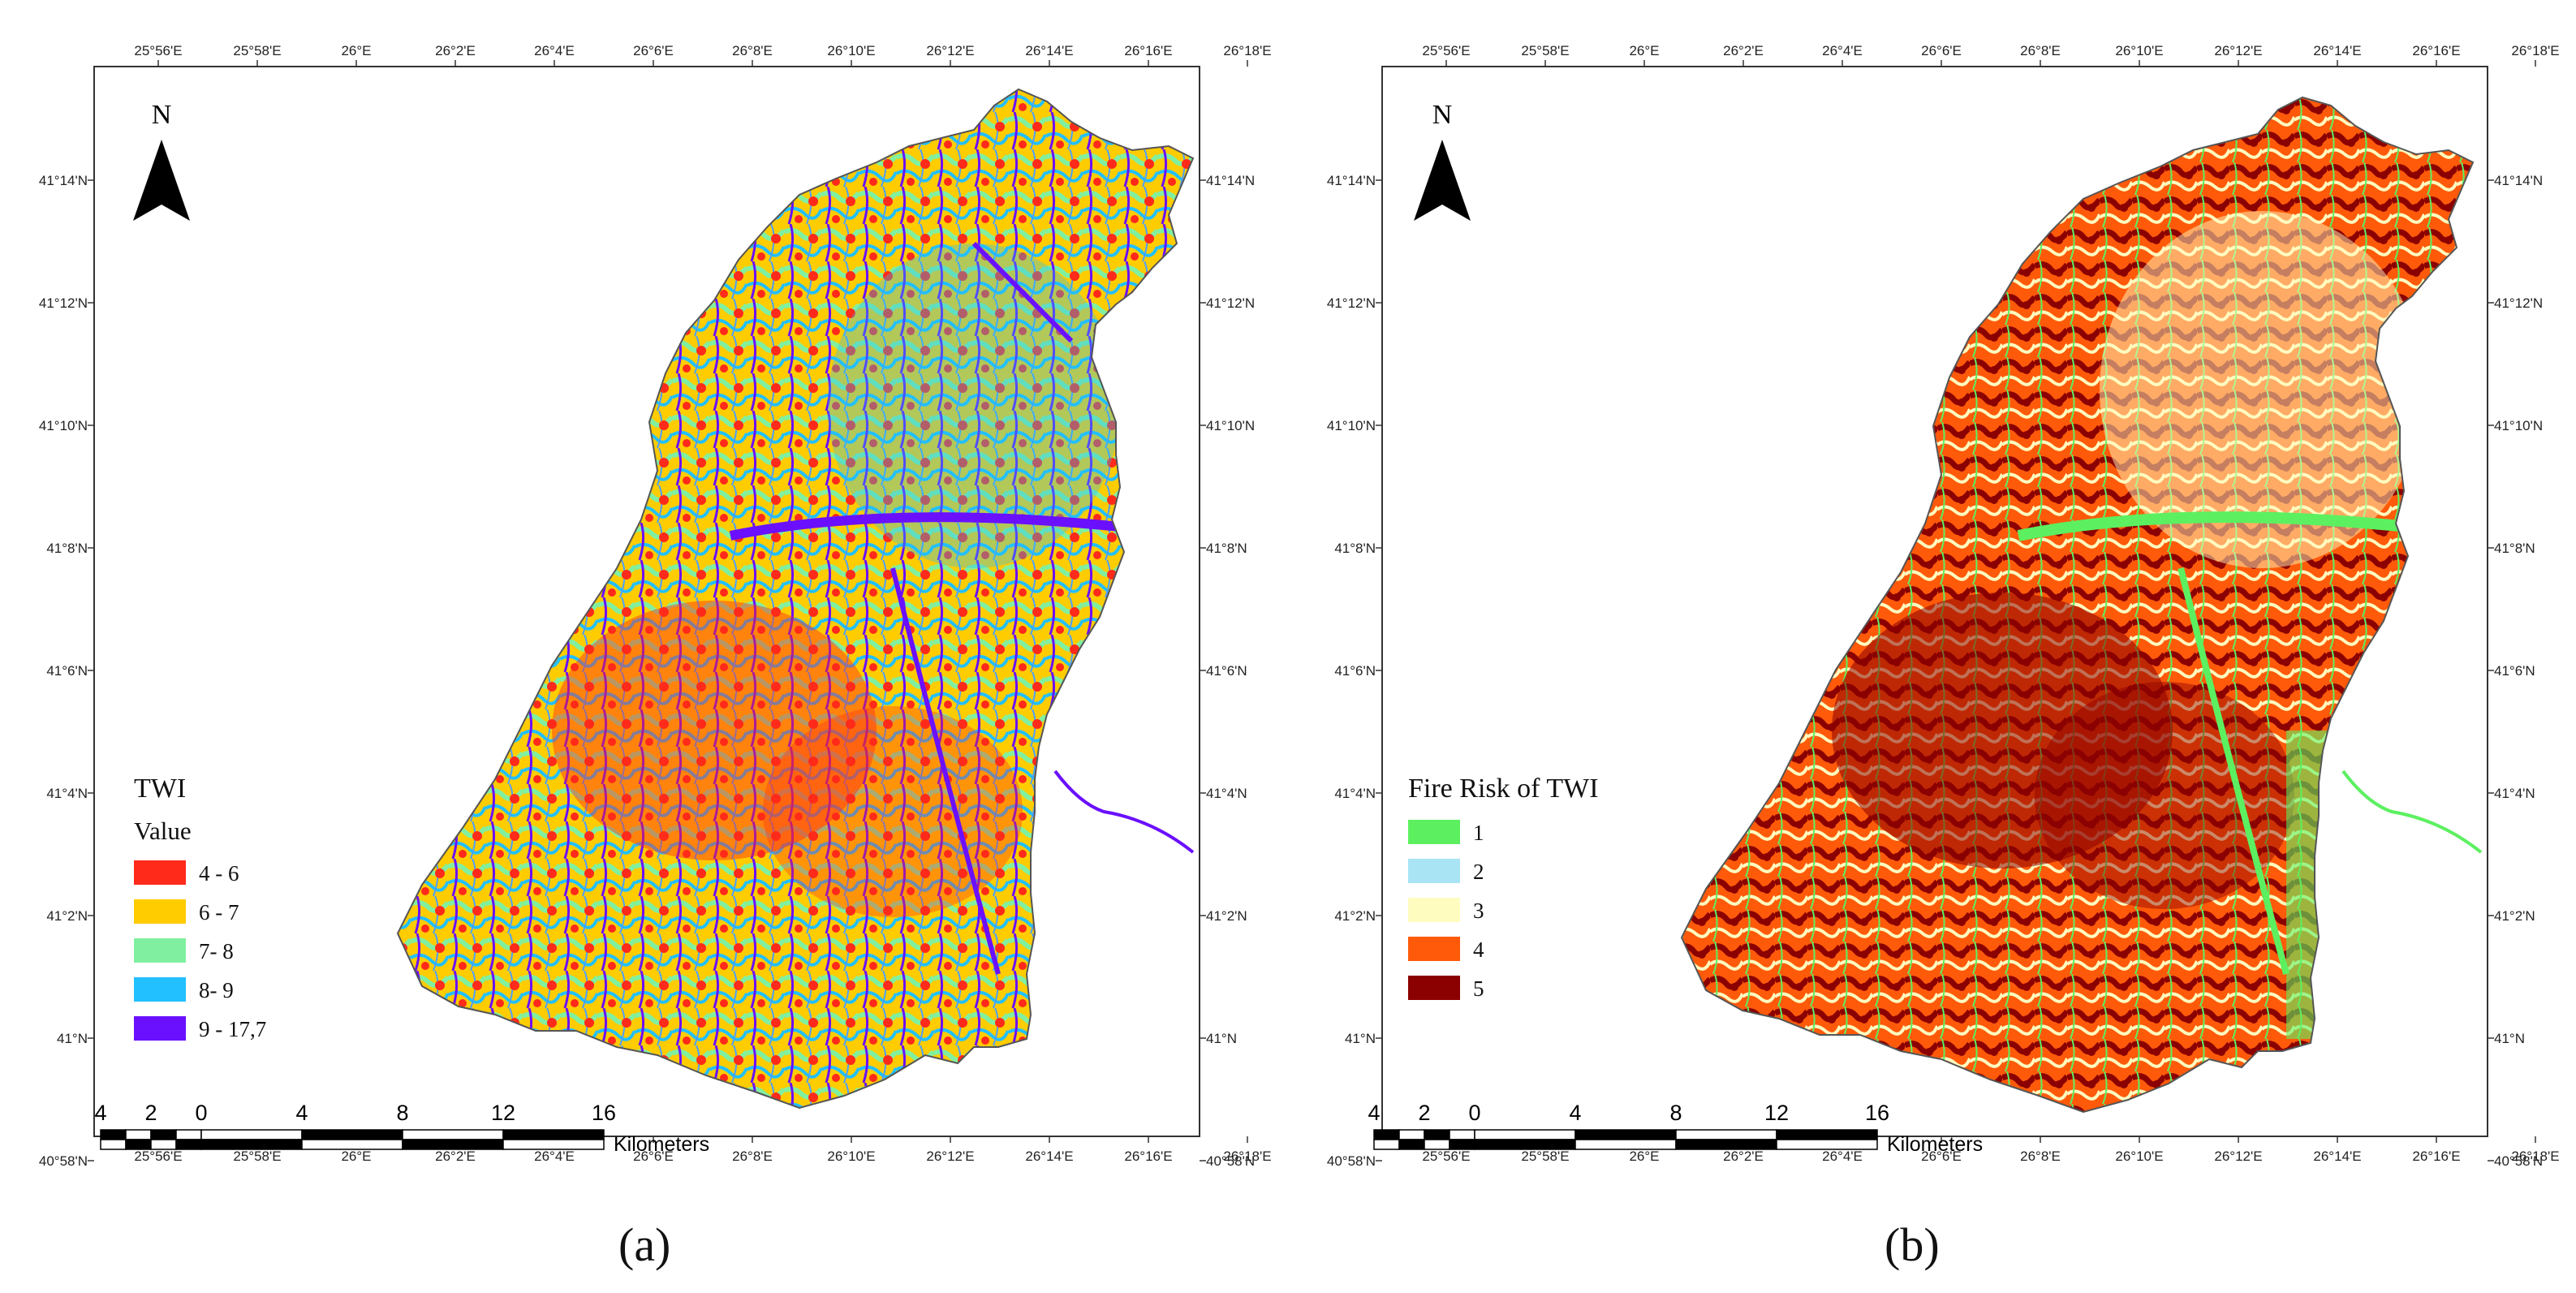 The width and height of the screenshot is (2576, 1293). I want to click on legend-label: 8- 9, so click(217, 990).